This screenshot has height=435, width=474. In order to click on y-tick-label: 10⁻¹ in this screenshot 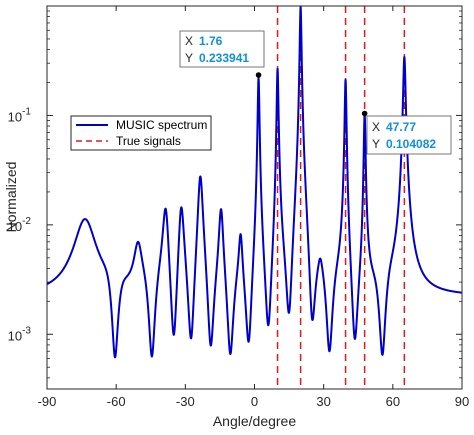, I will do `click(20, 115)`.